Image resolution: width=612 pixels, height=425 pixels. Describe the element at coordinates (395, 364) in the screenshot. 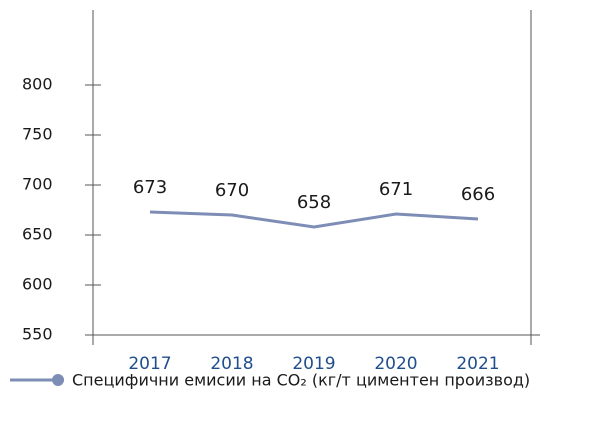

I see `x-tick-label: 2020` at that location.